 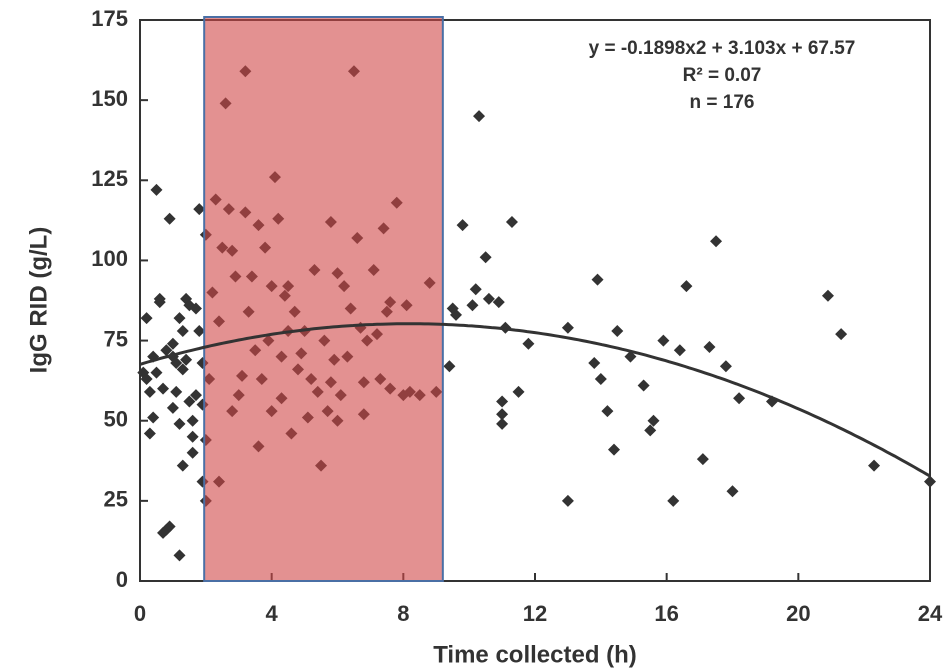 I want to click on y-tick-label: 175, so click(x=109, y=18).